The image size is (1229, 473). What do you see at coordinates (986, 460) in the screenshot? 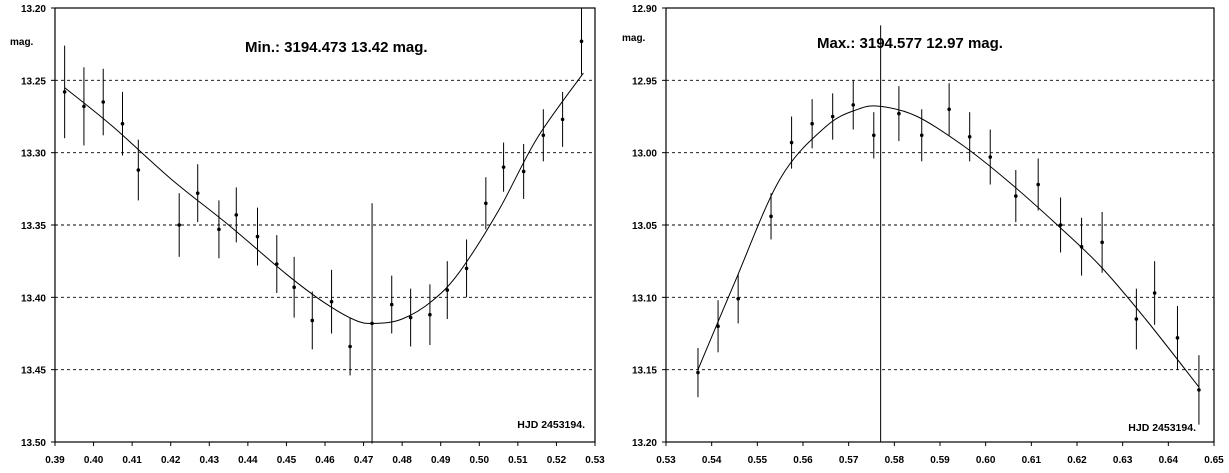
I see `x-tick-label: 0.60` at bounding box center [986, 460].